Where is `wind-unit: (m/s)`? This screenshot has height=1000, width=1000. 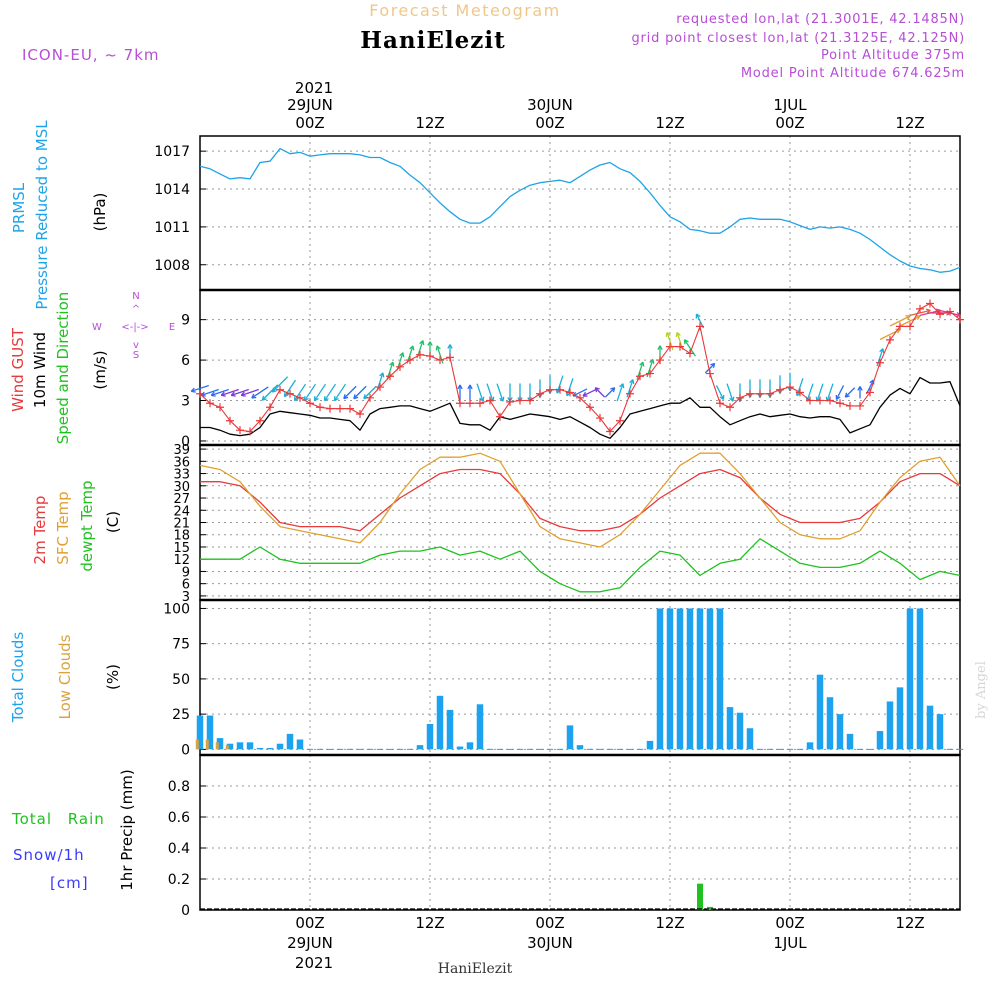 wind-unit: (m/s) is located at coordinates (100, 369).